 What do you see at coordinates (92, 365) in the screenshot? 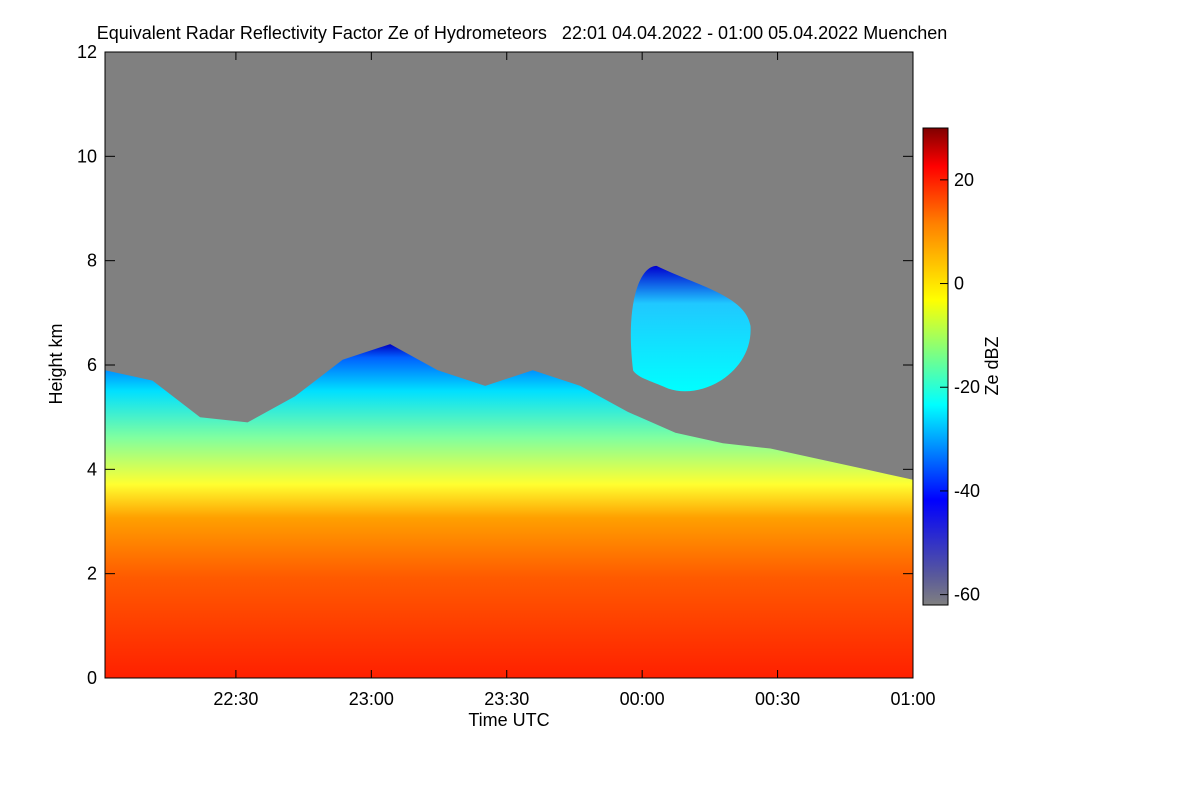
I see `y-tick-label: 6` at bounding box center [92, 365].